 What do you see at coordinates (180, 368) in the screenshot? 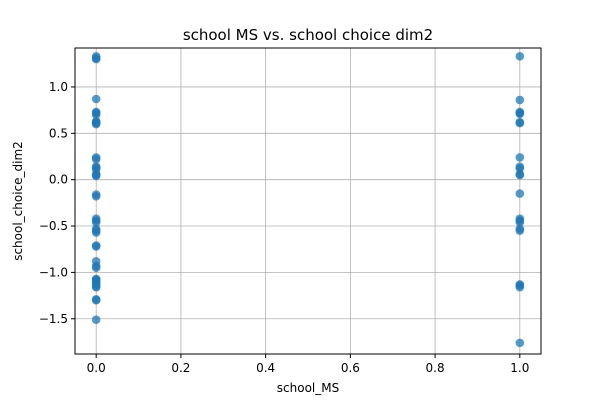
I see `x-tick-label: 0.2` at bounding box center [180, 368].